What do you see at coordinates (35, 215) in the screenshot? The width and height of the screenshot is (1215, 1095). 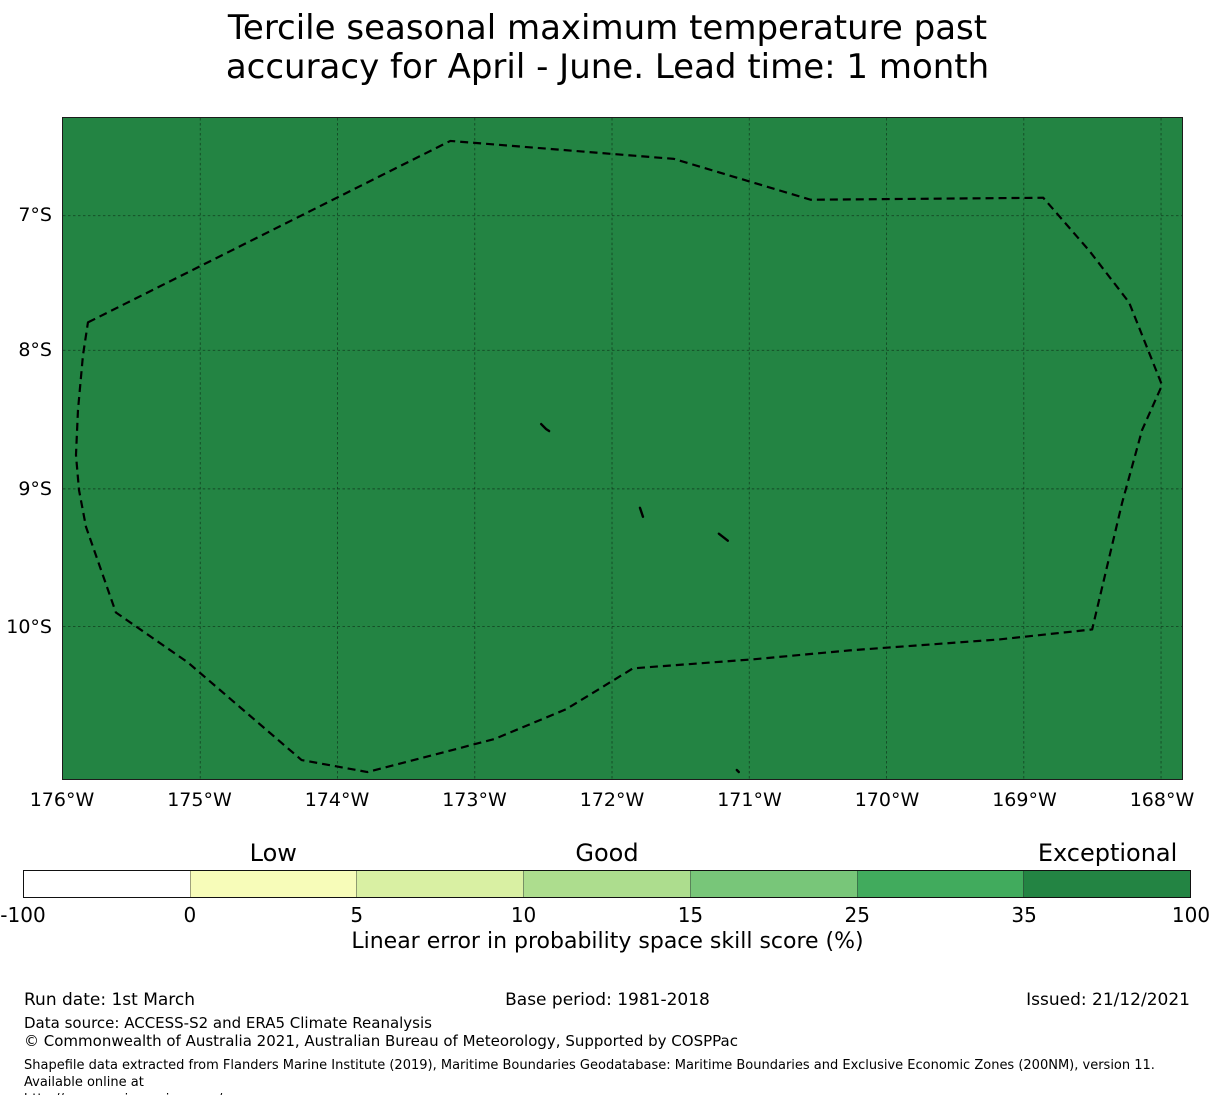 I see `lat-tick-label: 7°S` at bounding box center [35, 215].